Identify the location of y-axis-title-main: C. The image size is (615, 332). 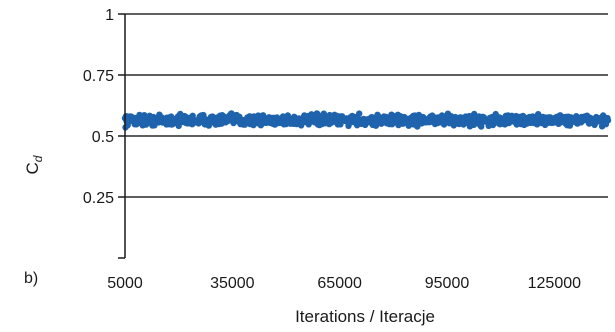
(32, 168).